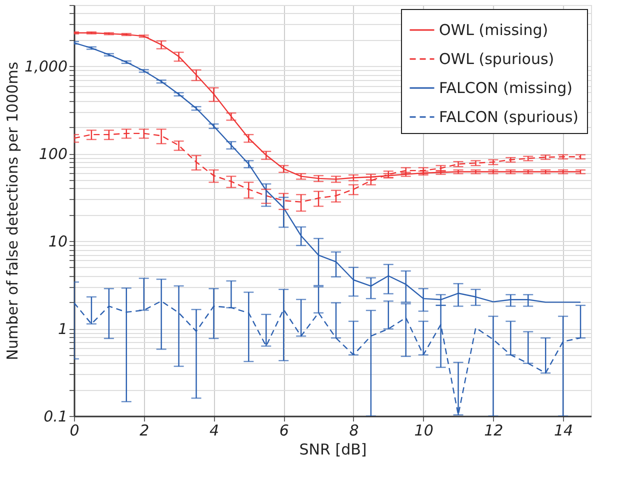 The height and width of the screenshot is (481, 635). I want to click on legend-label: OWL (missing), so click(493, 30).